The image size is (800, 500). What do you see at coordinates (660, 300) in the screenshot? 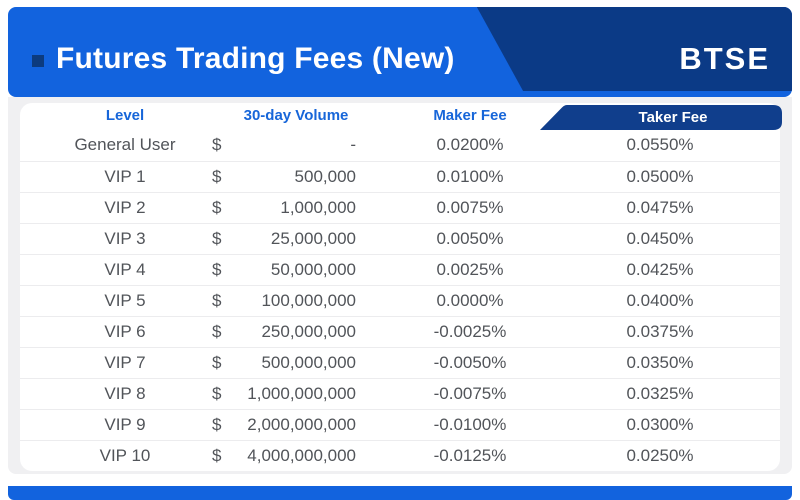
I see `taker-fee-cell: 0.0400%` at bounding box center [660, 300].